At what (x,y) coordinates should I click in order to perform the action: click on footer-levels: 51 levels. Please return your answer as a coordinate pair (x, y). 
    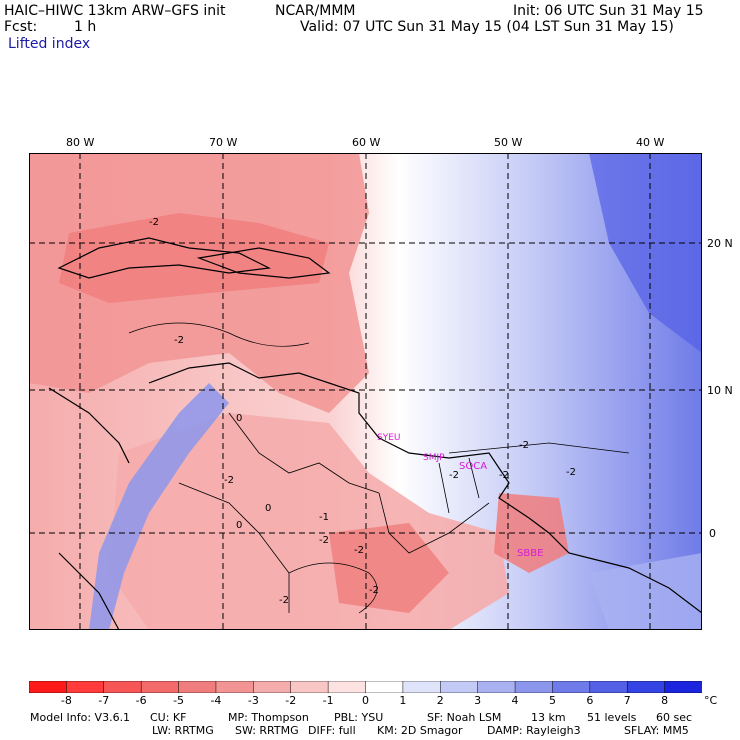
    Looking at the image, I should click on (612, 717).